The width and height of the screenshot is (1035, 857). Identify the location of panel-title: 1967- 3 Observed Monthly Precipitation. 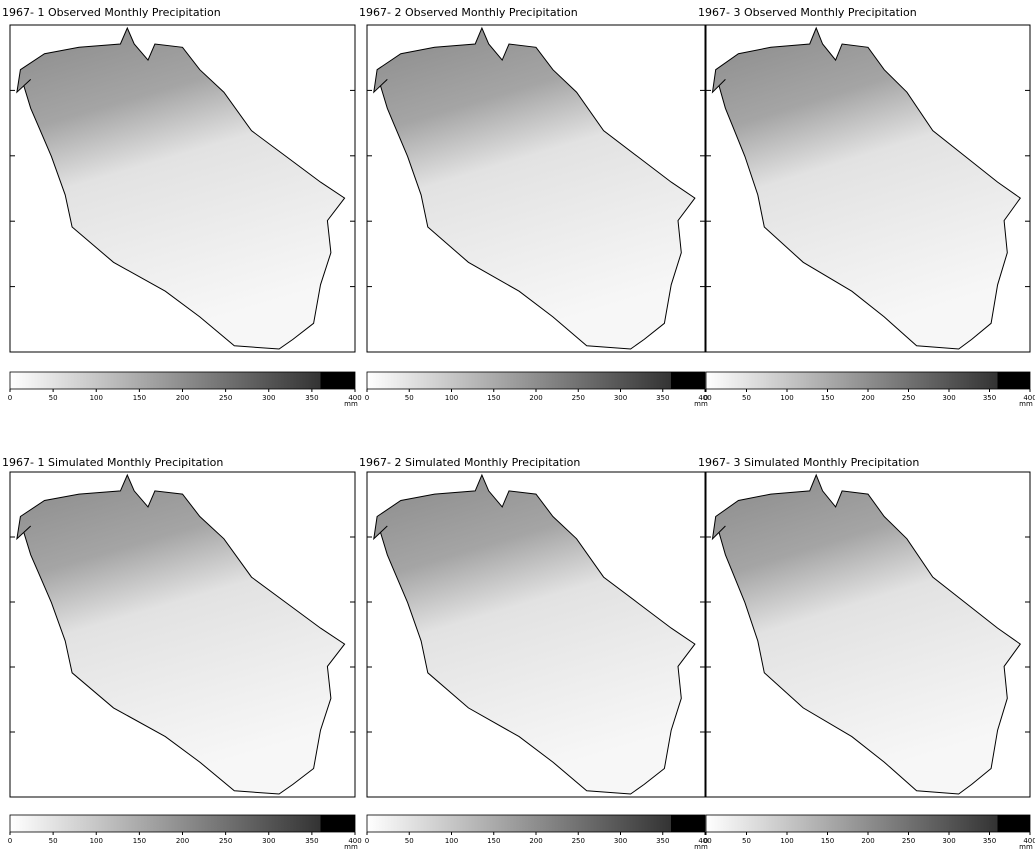
(807, 12).